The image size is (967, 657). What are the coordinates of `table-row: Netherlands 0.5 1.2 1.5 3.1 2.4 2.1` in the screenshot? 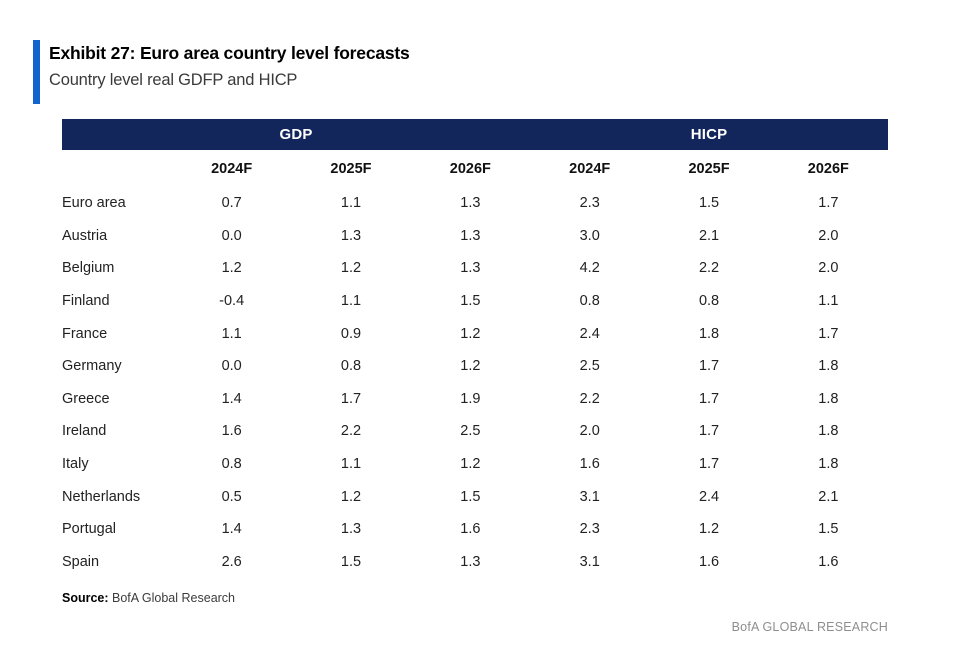 It's located at (475, 496).